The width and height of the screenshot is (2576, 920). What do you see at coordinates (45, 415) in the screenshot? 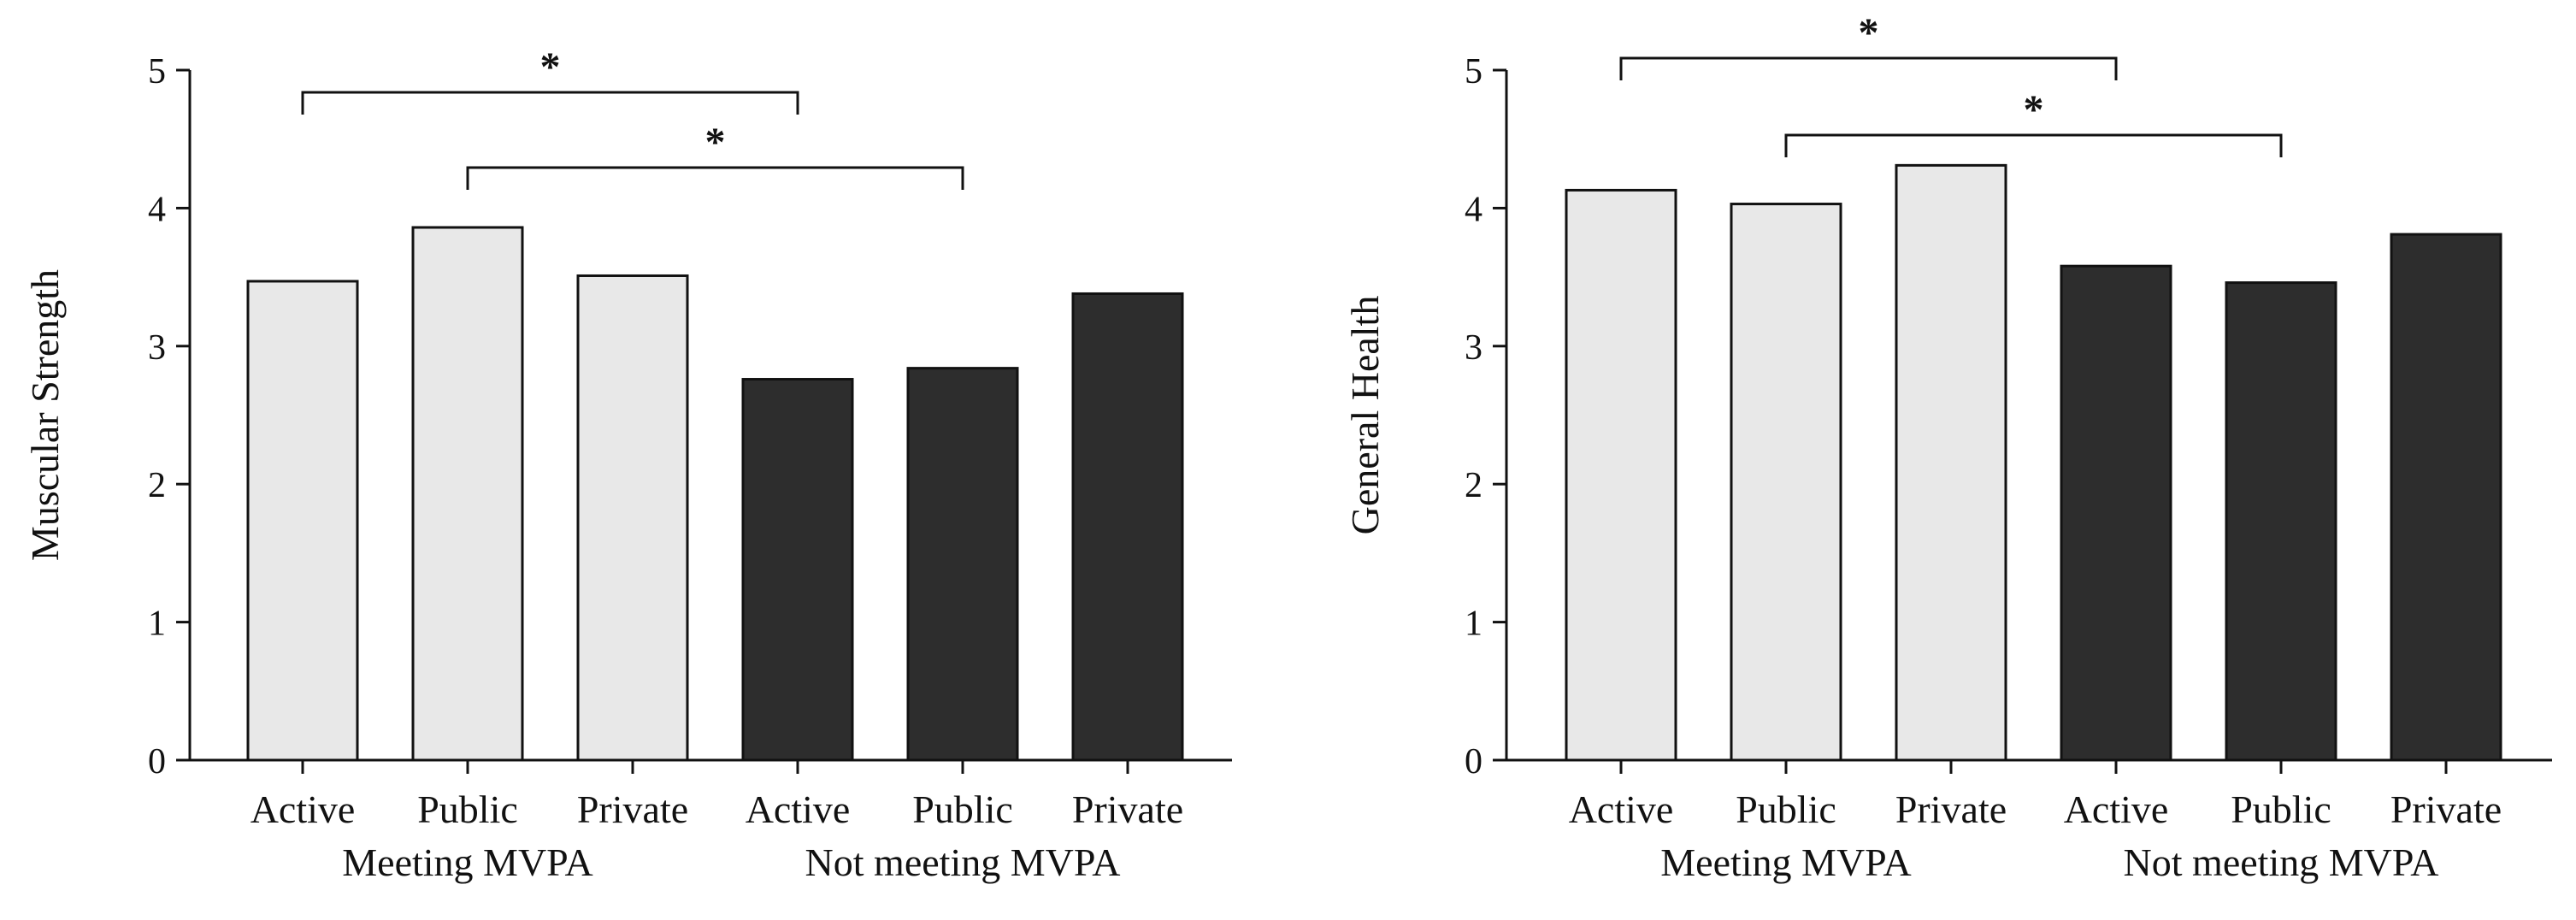
I see `y-axis-title: Muscular Strength` at bounding box center [45, 415].